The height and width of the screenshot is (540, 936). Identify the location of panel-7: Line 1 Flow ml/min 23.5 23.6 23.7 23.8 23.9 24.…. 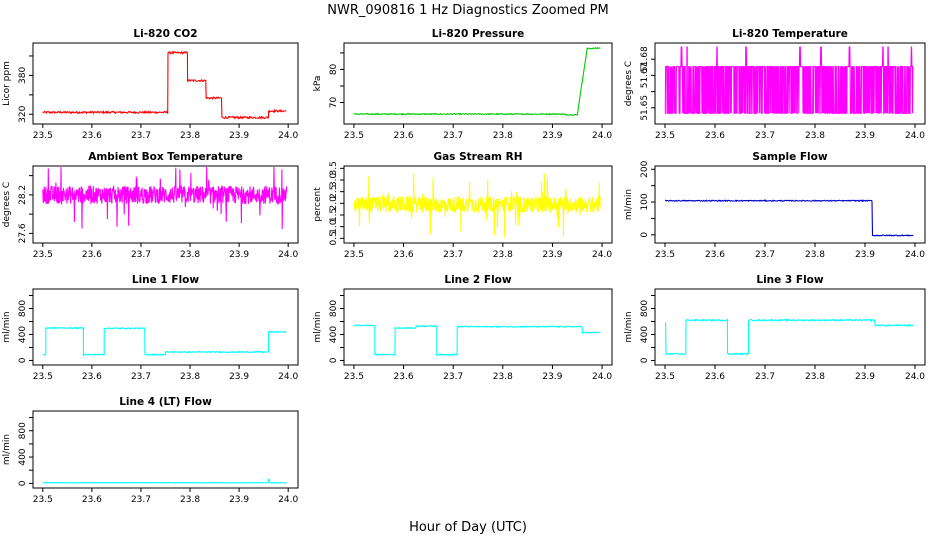
(150, 328).